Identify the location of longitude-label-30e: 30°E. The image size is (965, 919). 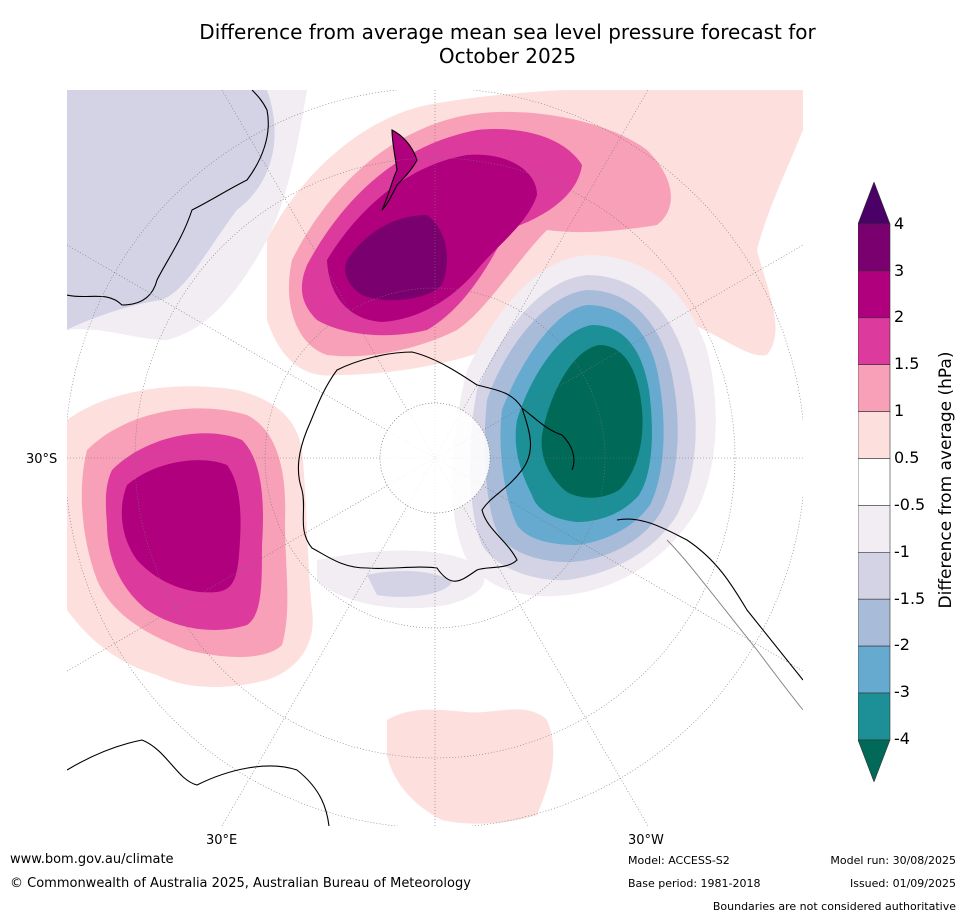
(222, 840).